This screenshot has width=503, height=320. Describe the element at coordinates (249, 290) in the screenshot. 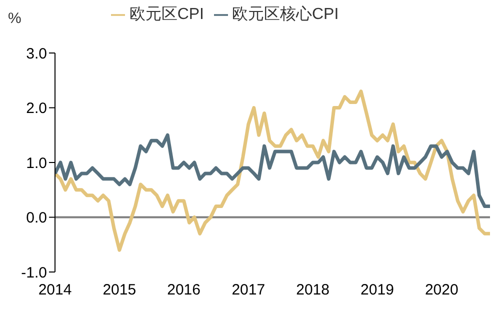

I see `x-tick-label: 2017` at that location.